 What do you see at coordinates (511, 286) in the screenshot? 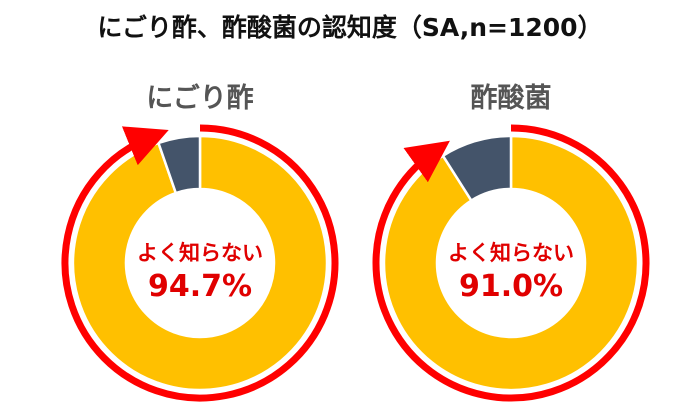
I see `center-label-value: 91.0%` at bounding box center [511, 286].